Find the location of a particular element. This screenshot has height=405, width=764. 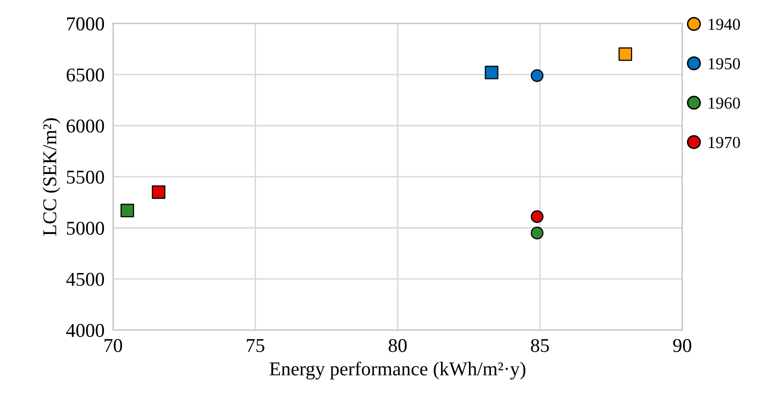

y-tick-label: 4000 is located at coordinates (85, 331).